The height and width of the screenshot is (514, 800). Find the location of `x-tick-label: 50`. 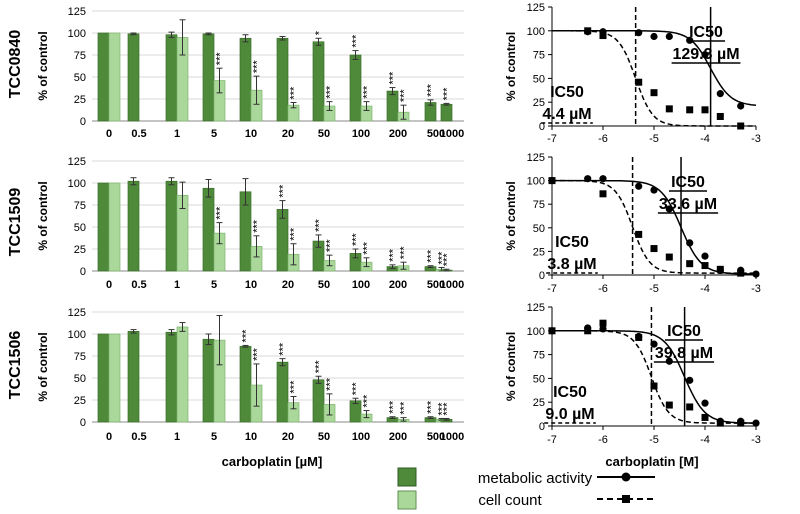

x-tick-label: 50 is located at coordinates (324, 437).